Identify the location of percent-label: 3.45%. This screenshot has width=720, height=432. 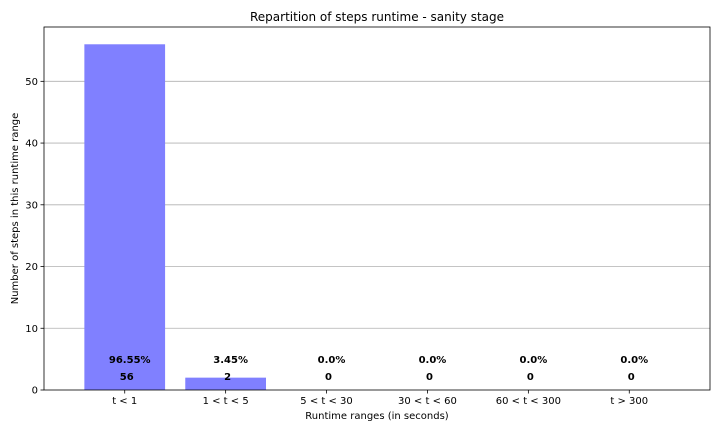
(230, 360).